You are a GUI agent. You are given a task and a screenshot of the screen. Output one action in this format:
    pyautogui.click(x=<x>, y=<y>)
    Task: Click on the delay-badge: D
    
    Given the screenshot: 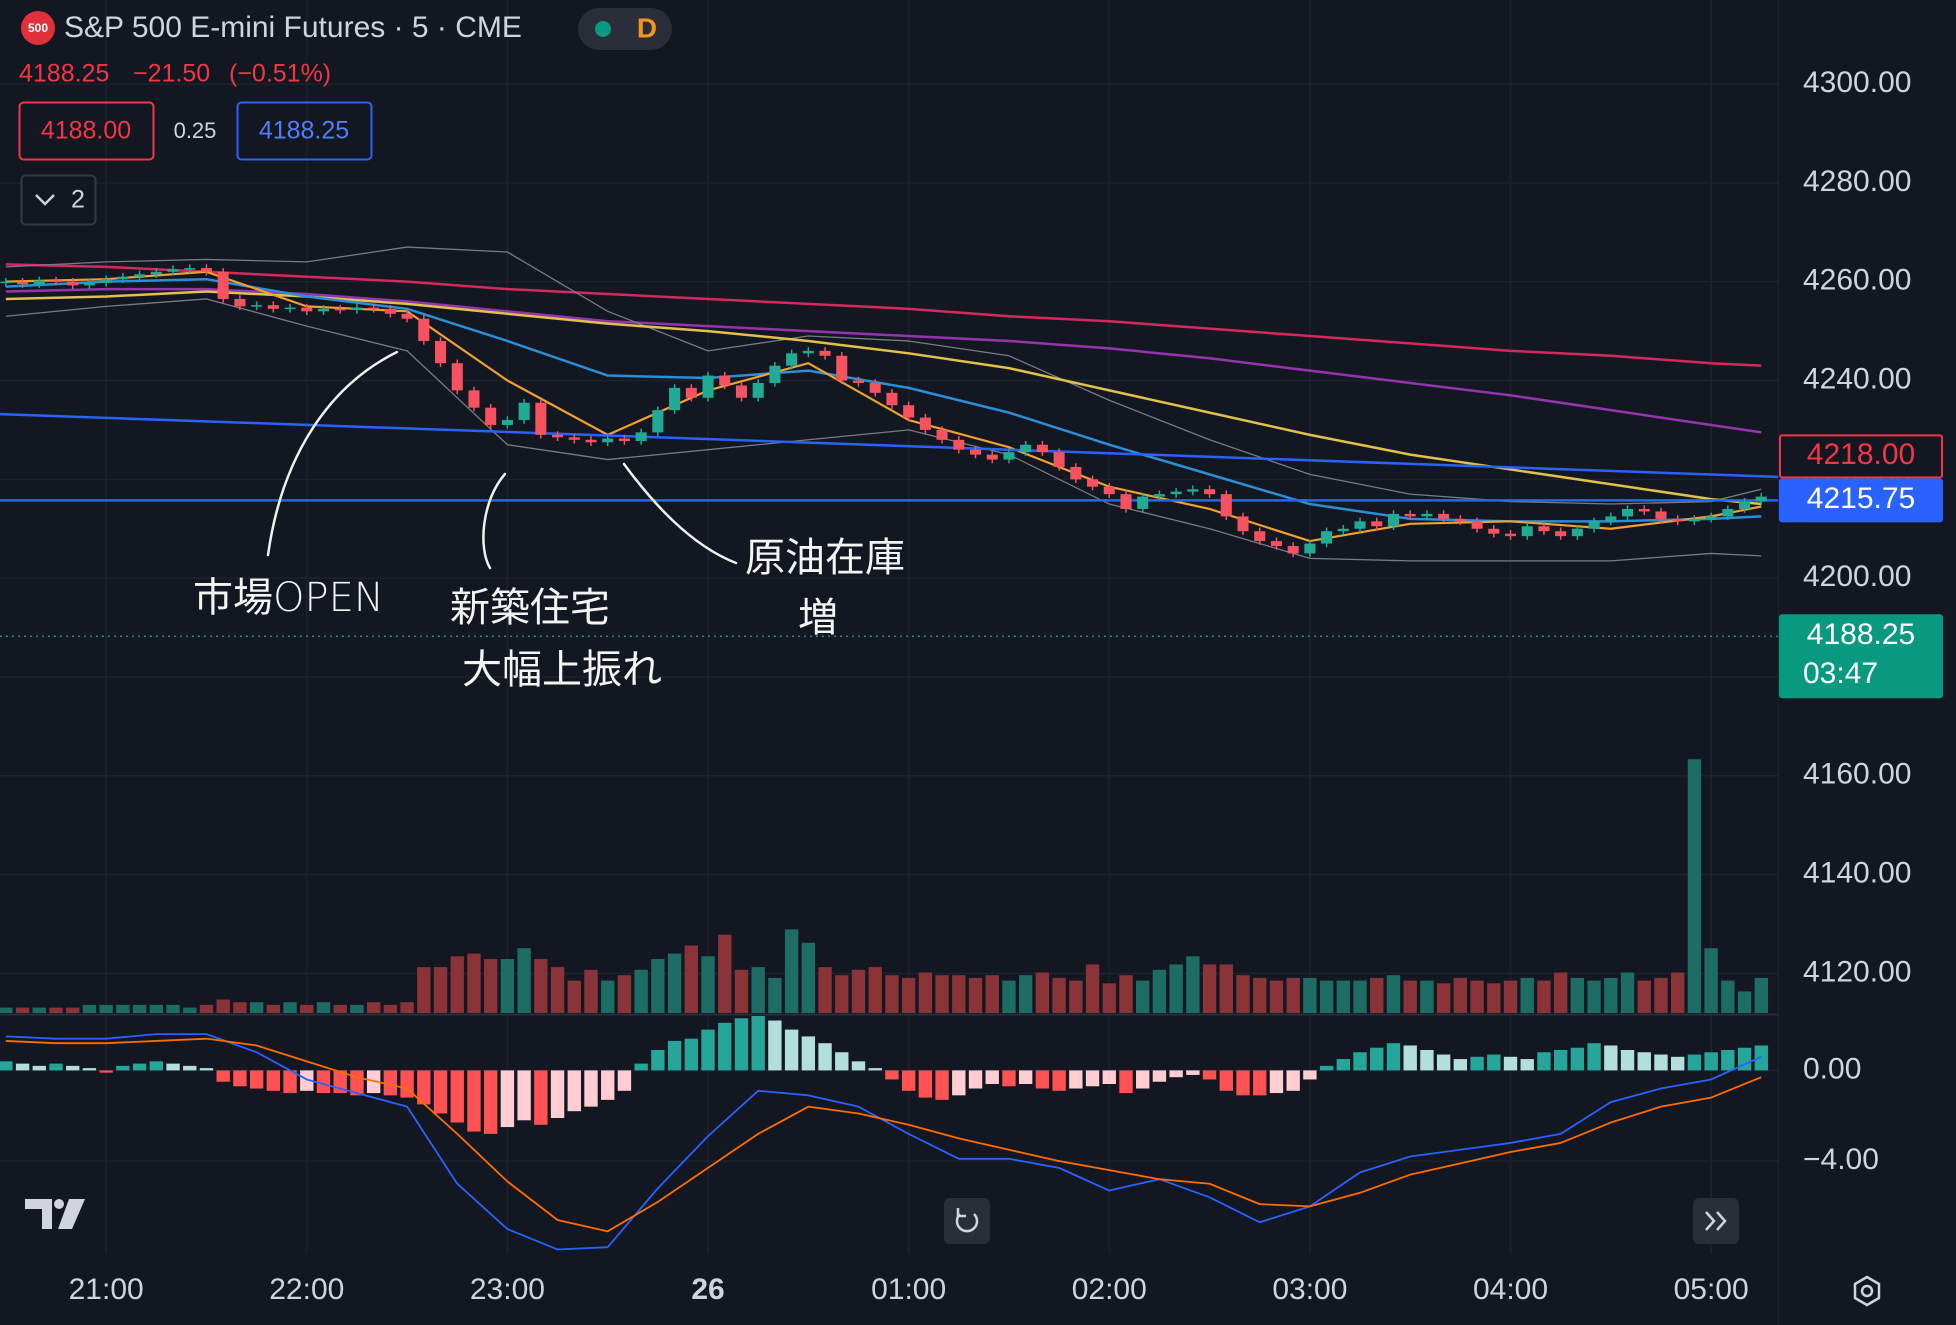 What is the action you would take?
    pyautogui.click(x=647, y=27)
    